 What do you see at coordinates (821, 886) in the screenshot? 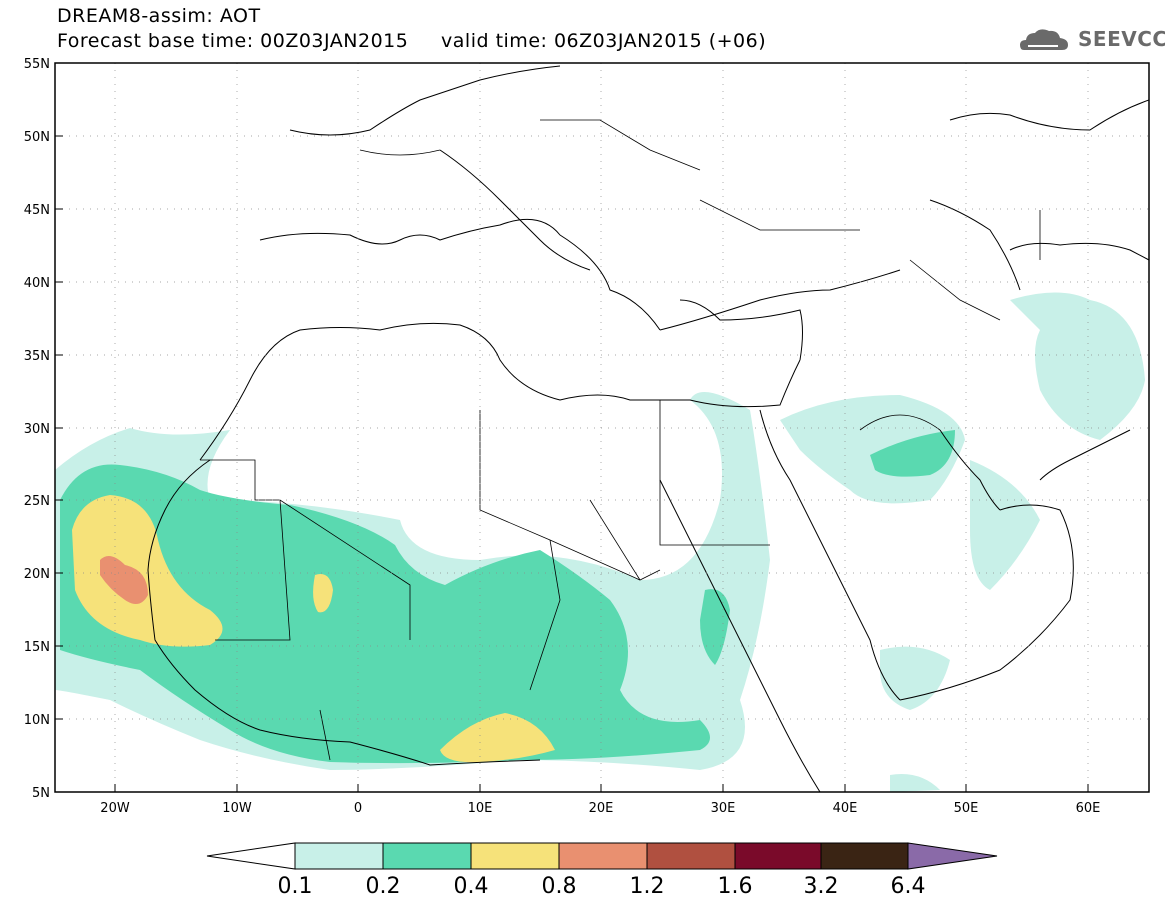
I see `colorbar-label: 3.2` at bounding box center [821, 886].